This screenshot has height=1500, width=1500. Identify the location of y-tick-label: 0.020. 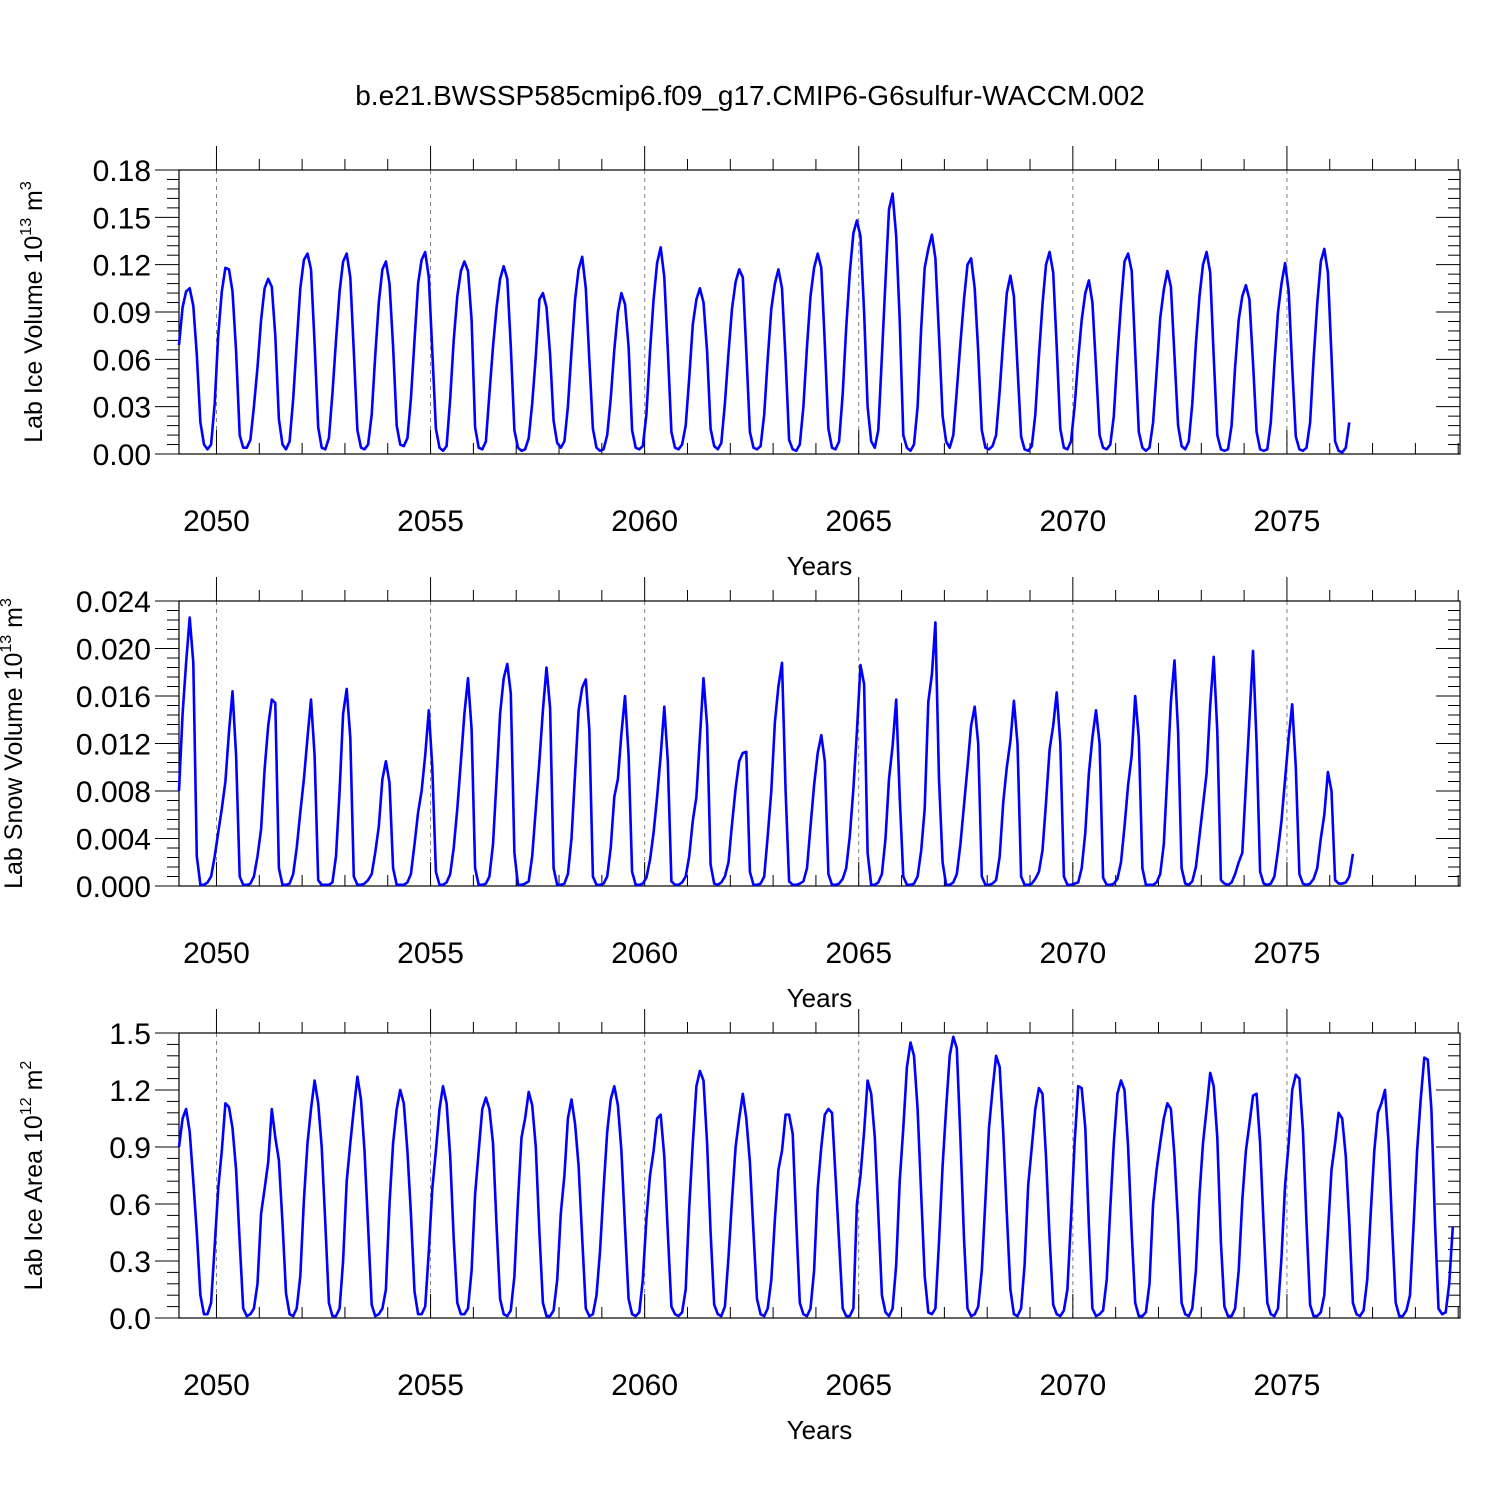
(113, 650).